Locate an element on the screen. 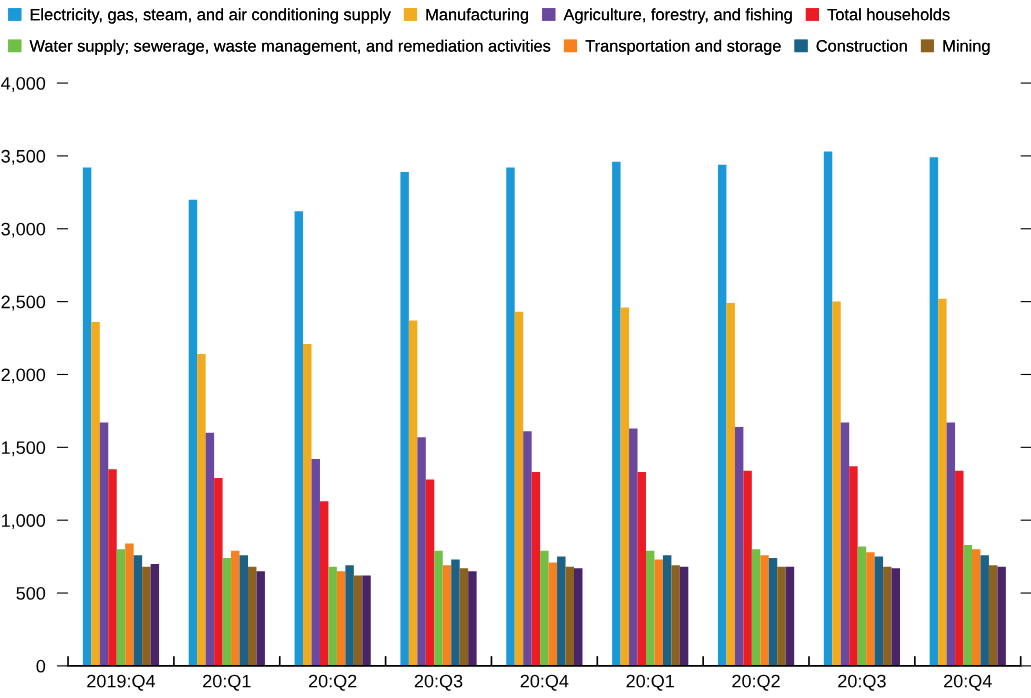 The height and width of the screenshot is (698, 1031). y-tick-label: 500 is located at coordinates (31, 593).